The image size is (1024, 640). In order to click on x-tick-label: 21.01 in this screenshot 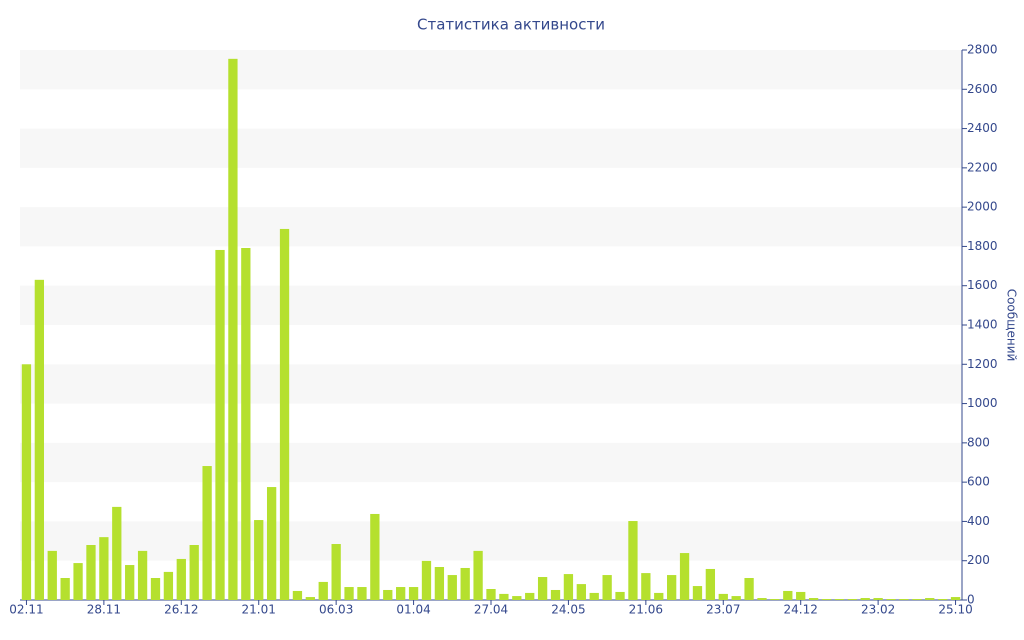, I will do `click(259, 610)`.